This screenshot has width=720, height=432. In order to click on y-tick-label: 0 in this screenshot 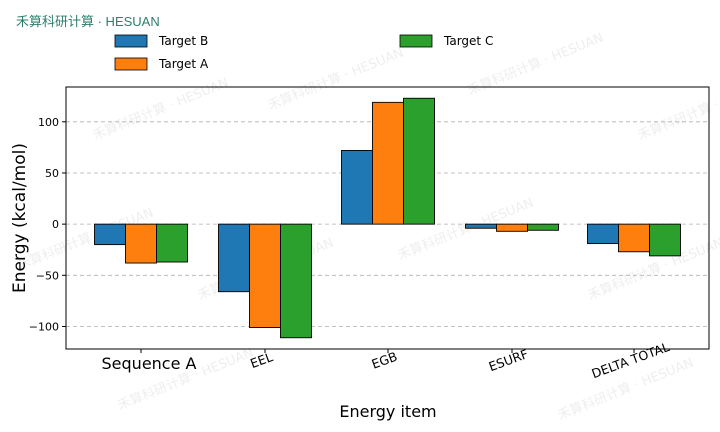, I will do `click(55, 224)`.